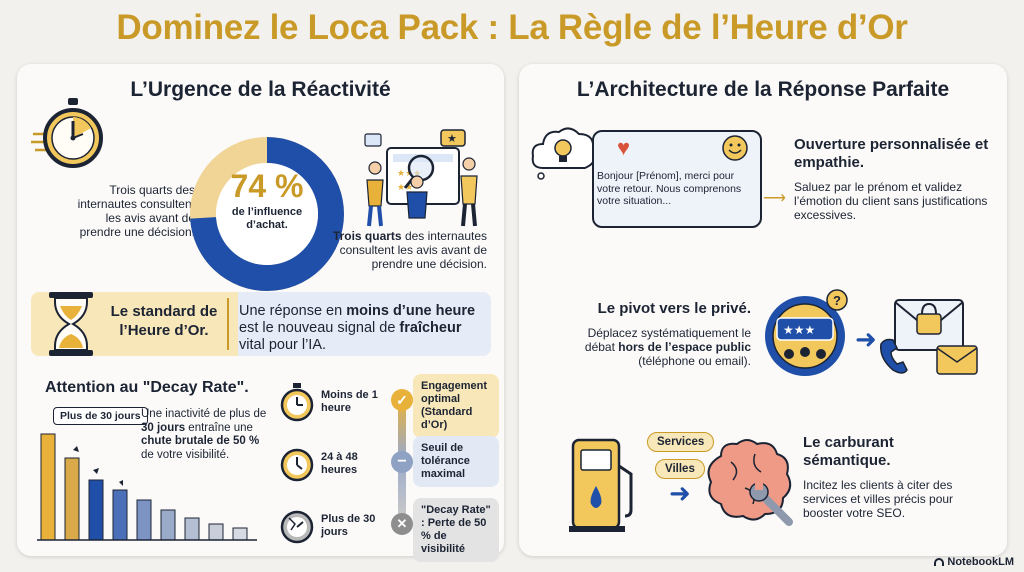 The image size is (1024, 572). I want to click on smiley-icon, so click(735, 148).